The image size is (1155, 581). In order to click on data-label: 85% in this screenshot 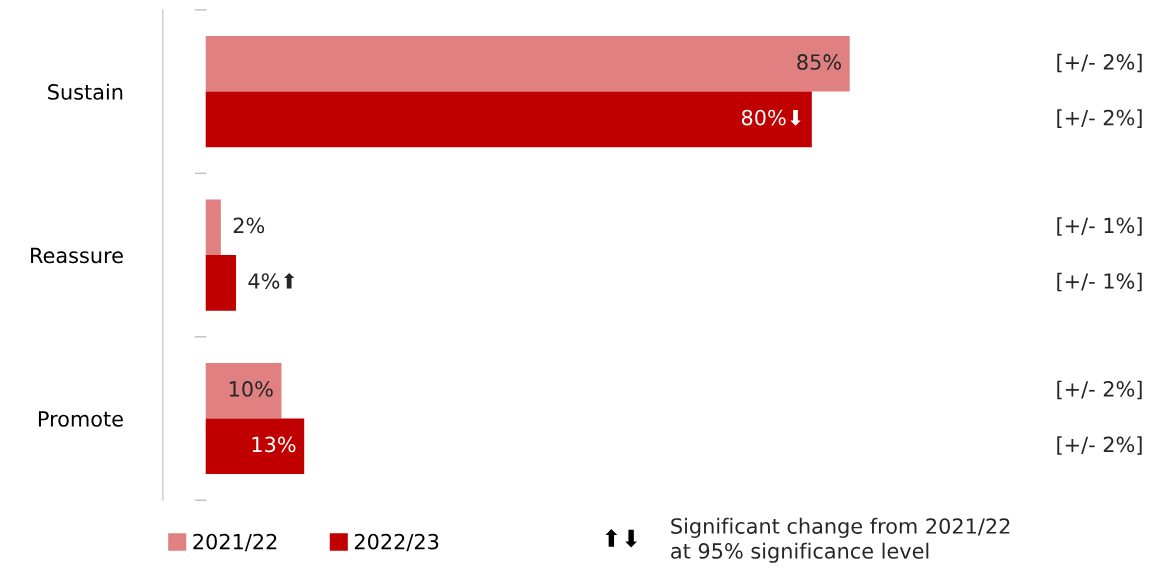, I will do `click(819, 62)`.